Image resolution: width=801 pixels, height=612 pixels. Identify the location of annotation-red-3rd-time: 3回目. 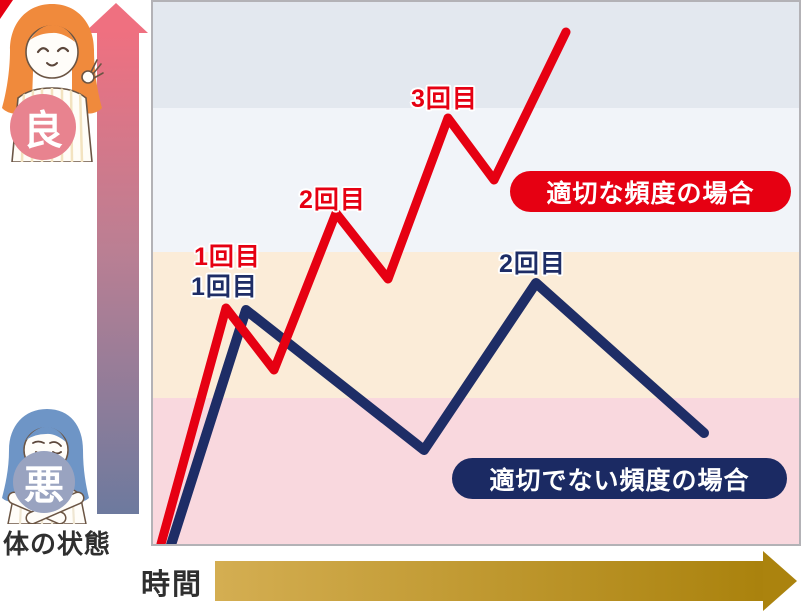
(444, 99).